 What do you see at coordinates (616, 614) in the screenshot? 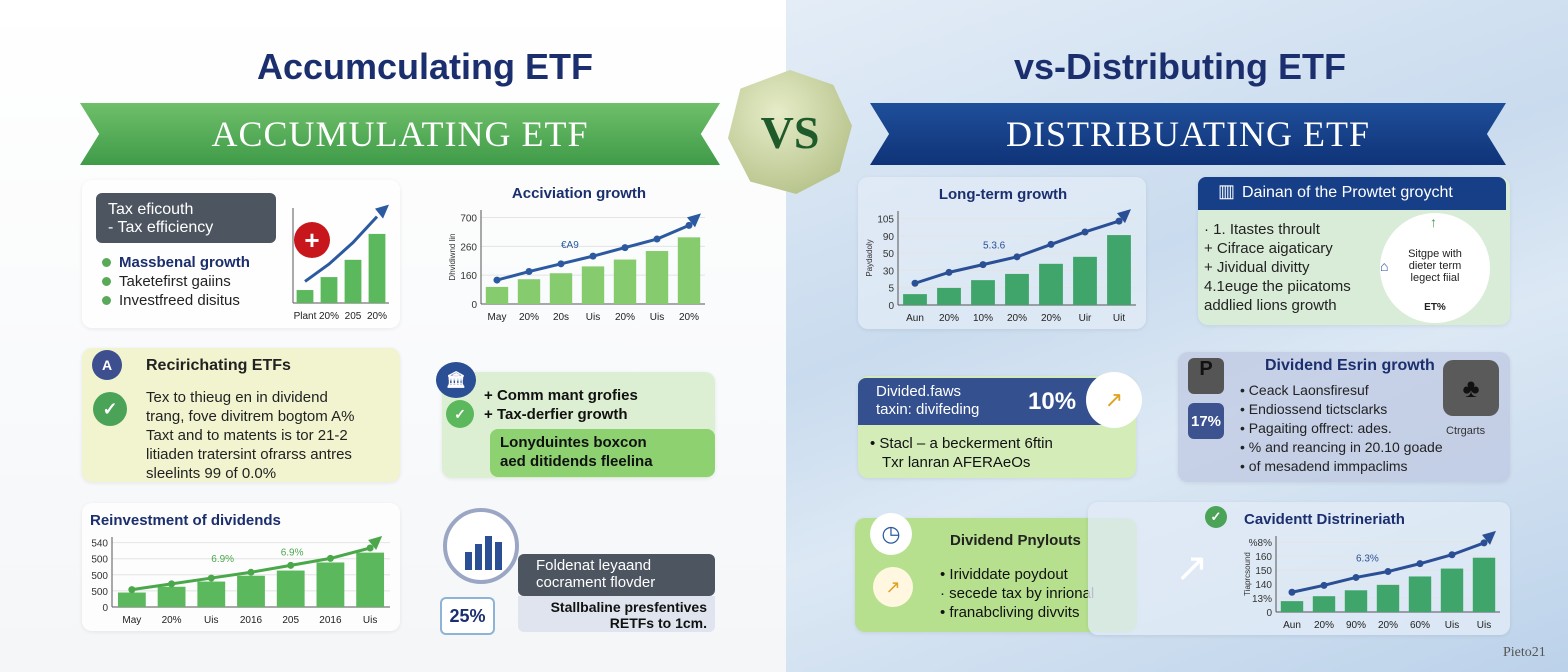
I see `preferences-box: Stallbaline presfentives RETFs to 1cm.` at bounding box center [616, 614].